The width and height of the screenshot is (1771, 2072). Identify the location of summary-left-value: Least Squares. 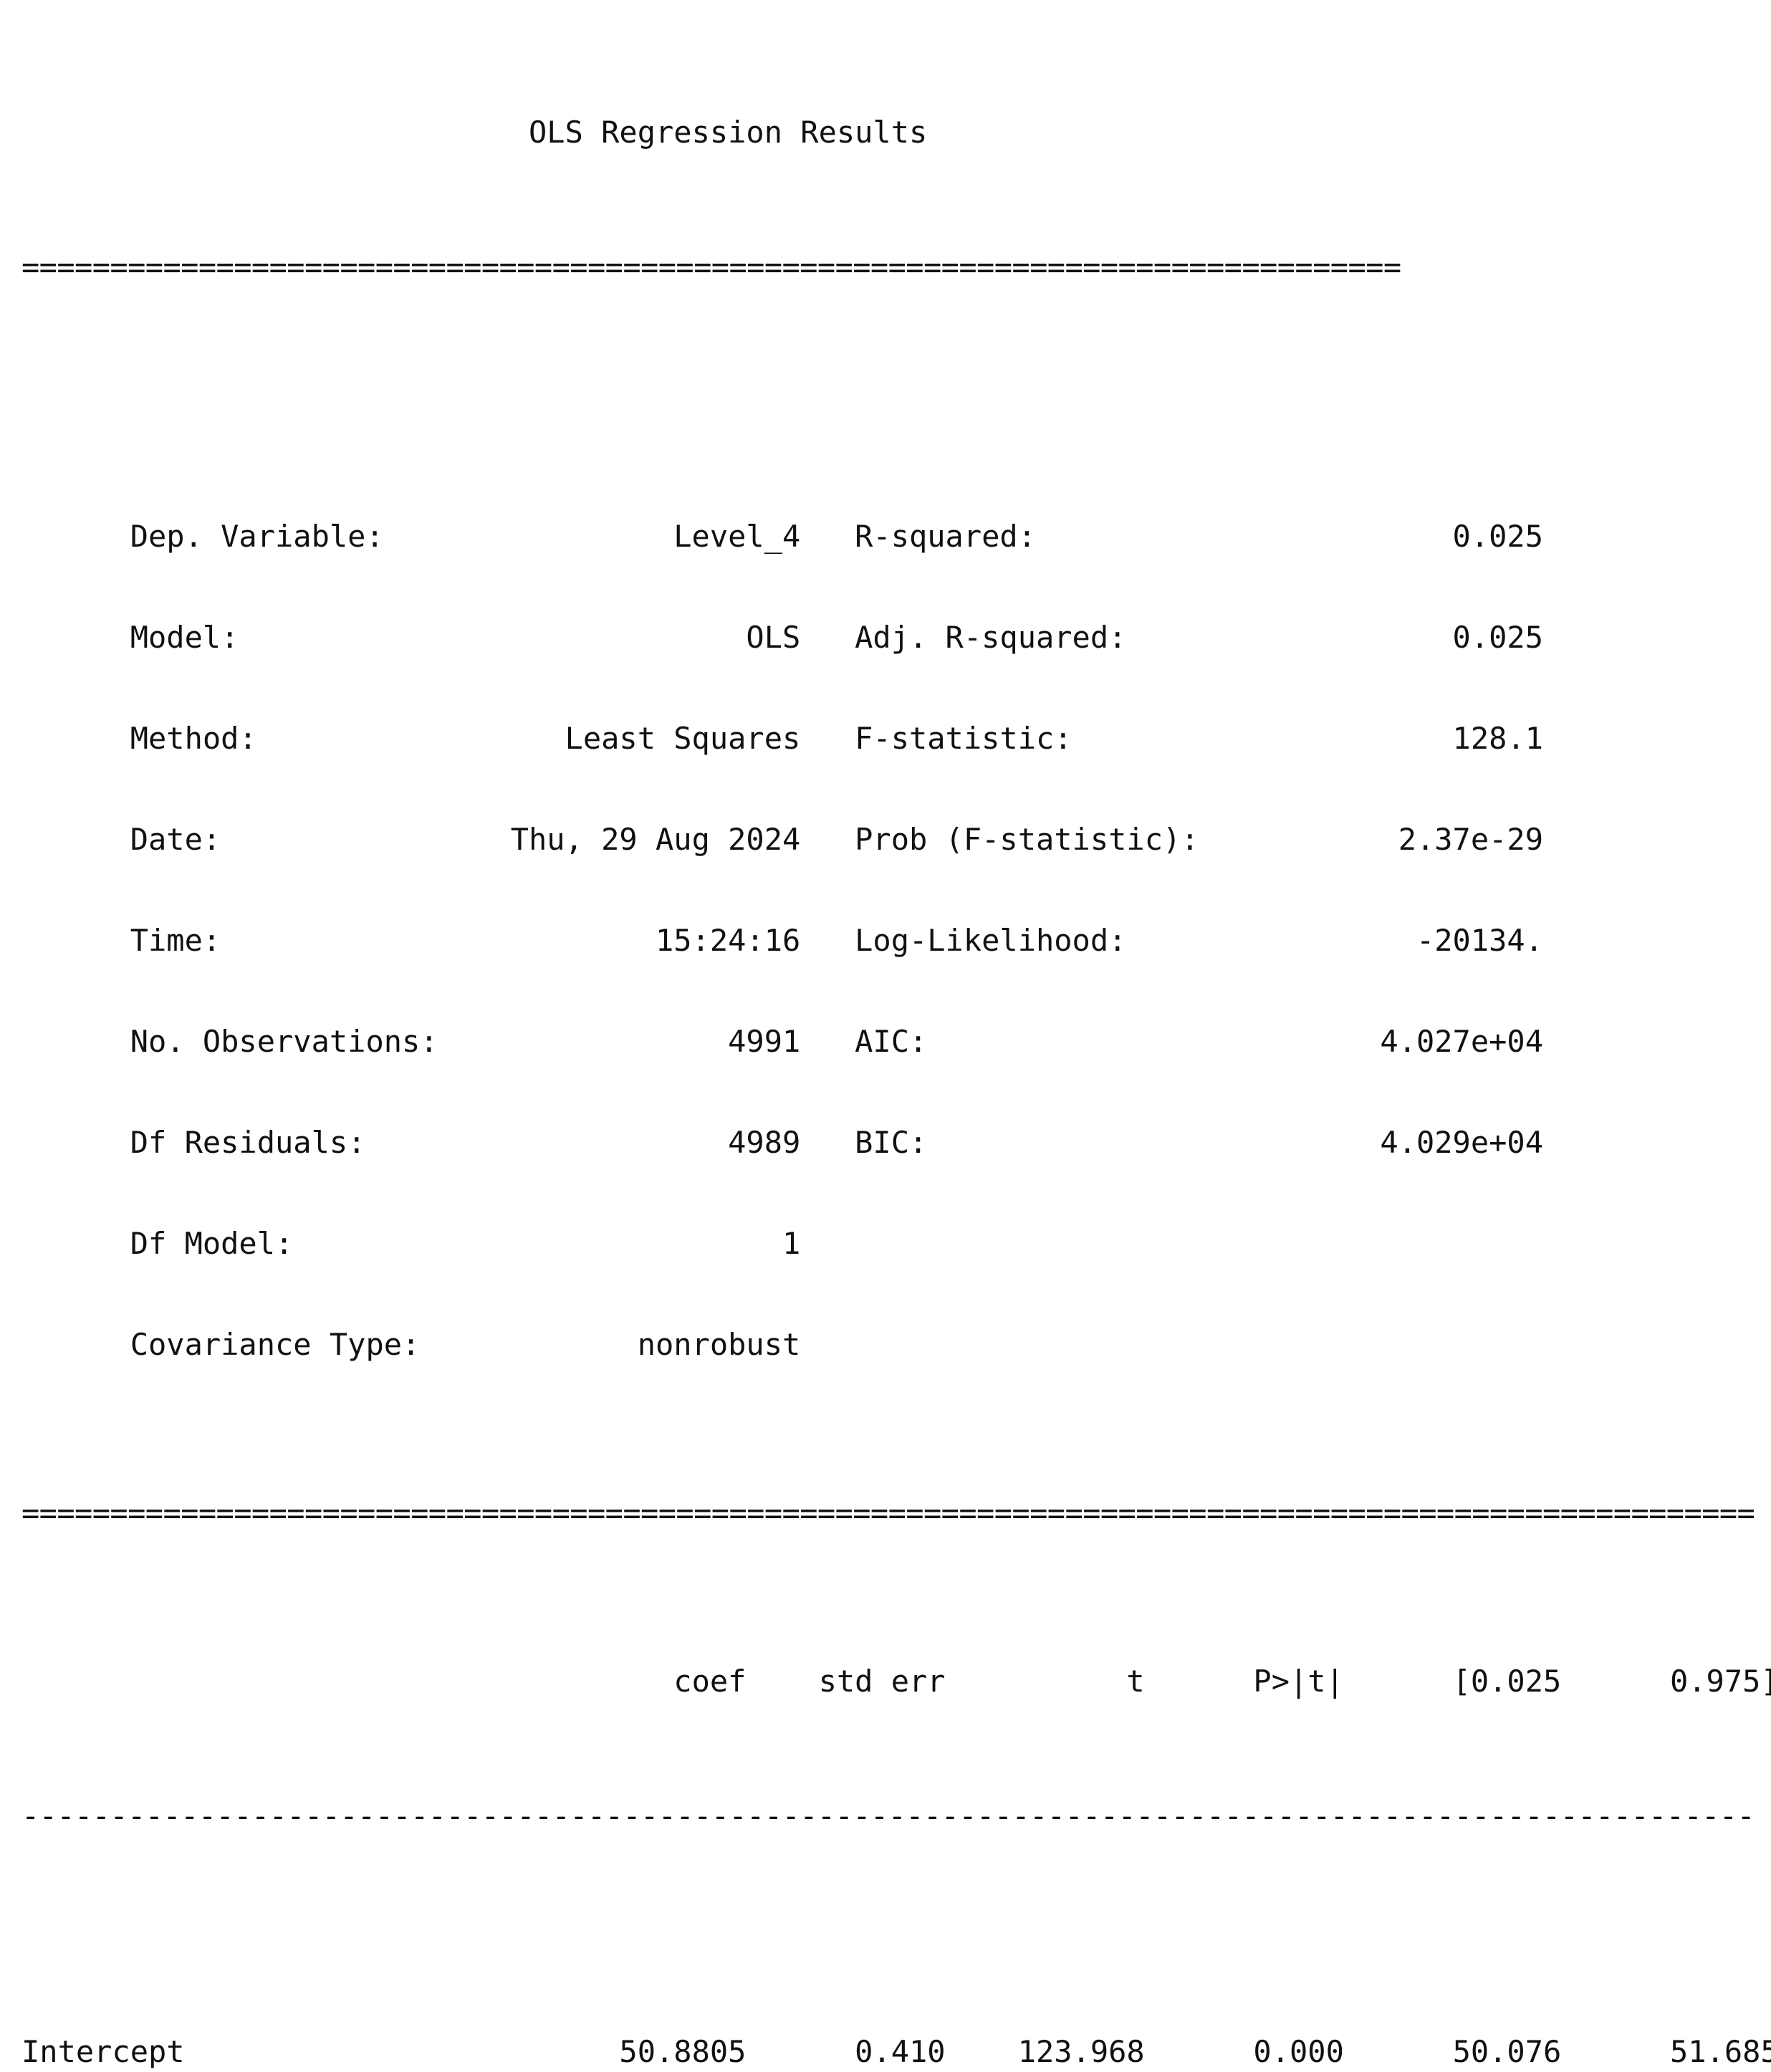
(683, 738).